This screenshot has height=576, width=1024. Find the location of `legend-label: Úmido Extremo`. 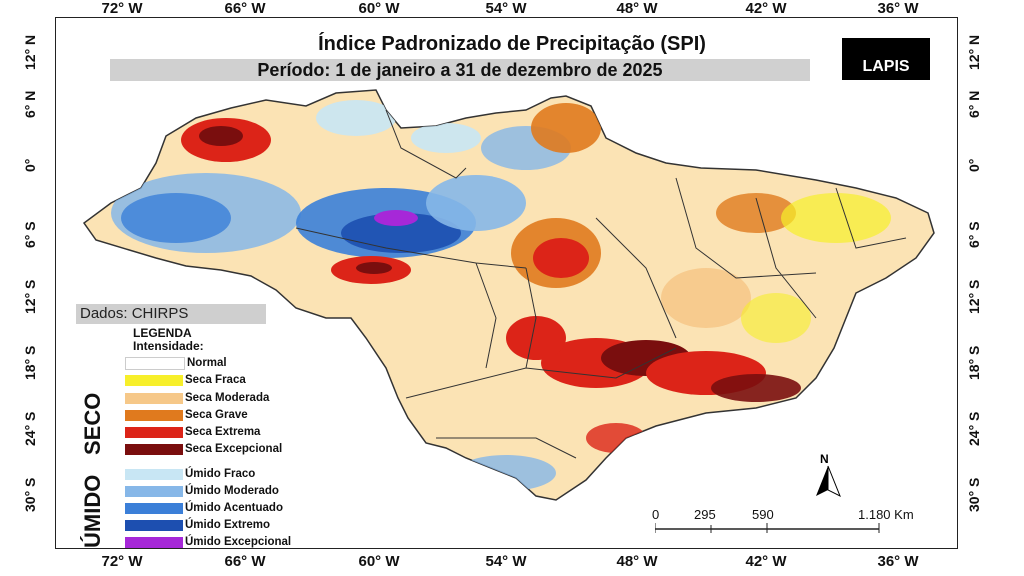

legend-label: Úmido Extremo is located at coordinates (227, 525).